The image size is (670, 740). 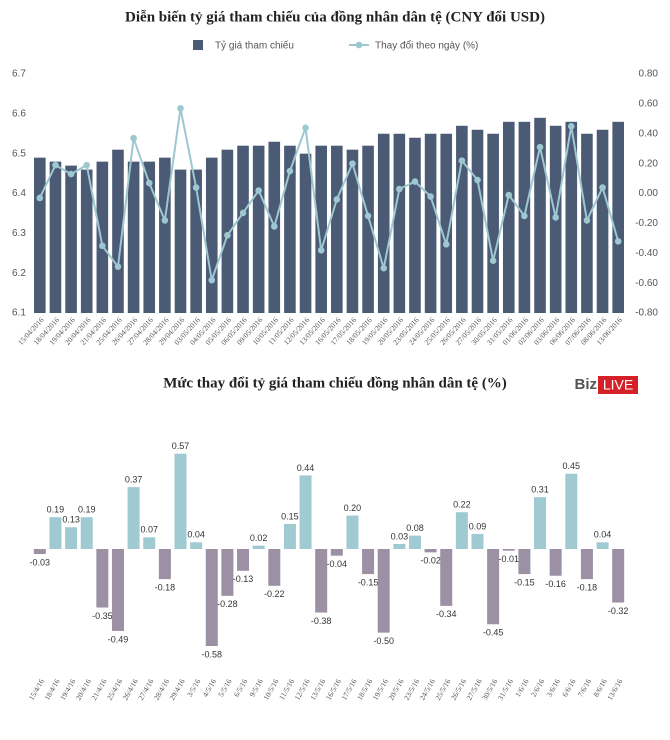 I want to click on data-label: 0.02, so click(x=259, y=538).